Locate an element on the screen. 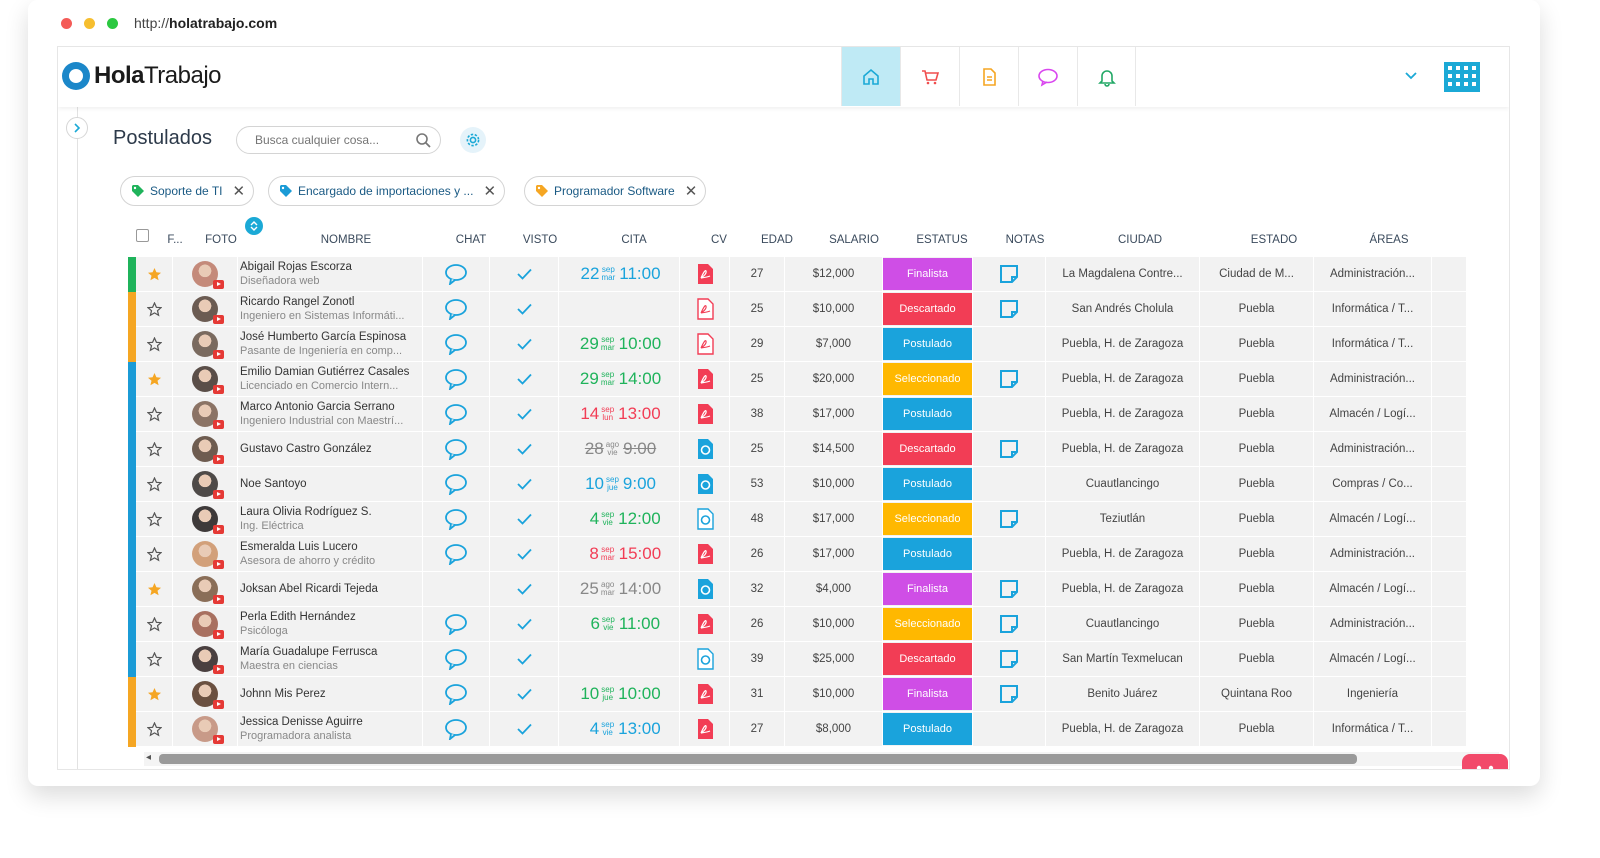 This screenshot has height=858, width=1600. settings-button is located at coordinates (473, 140).